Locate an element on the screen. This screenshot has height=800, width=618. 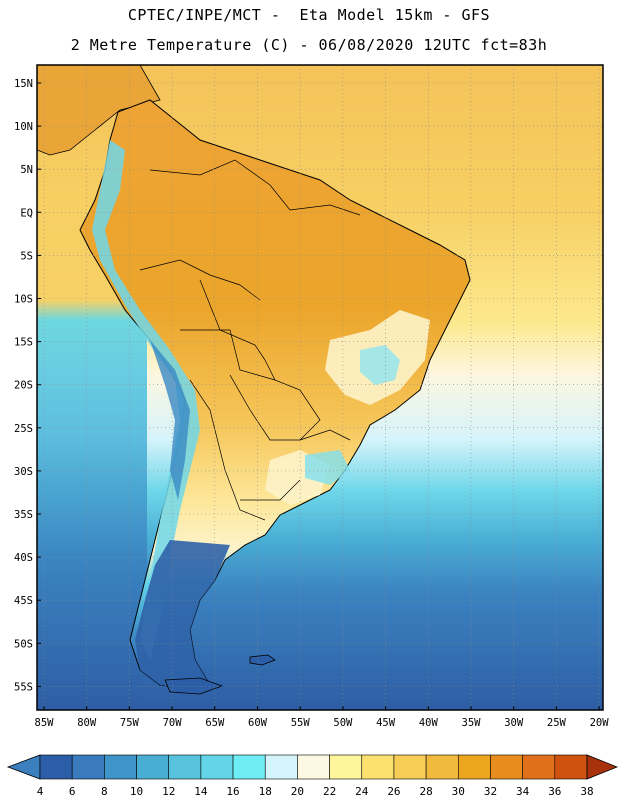
lon-label: 60W is located at coordinates (258, 723).